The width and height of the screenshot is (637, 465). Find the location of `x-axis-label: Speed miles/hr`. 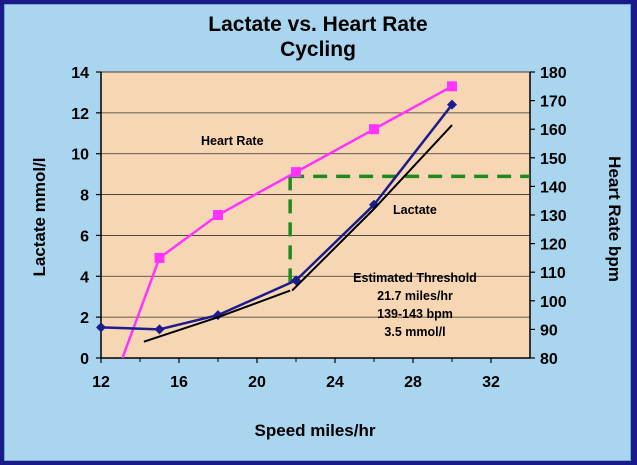

x-axis-label: Speed miles/hr is located at coordinates (315, 430).